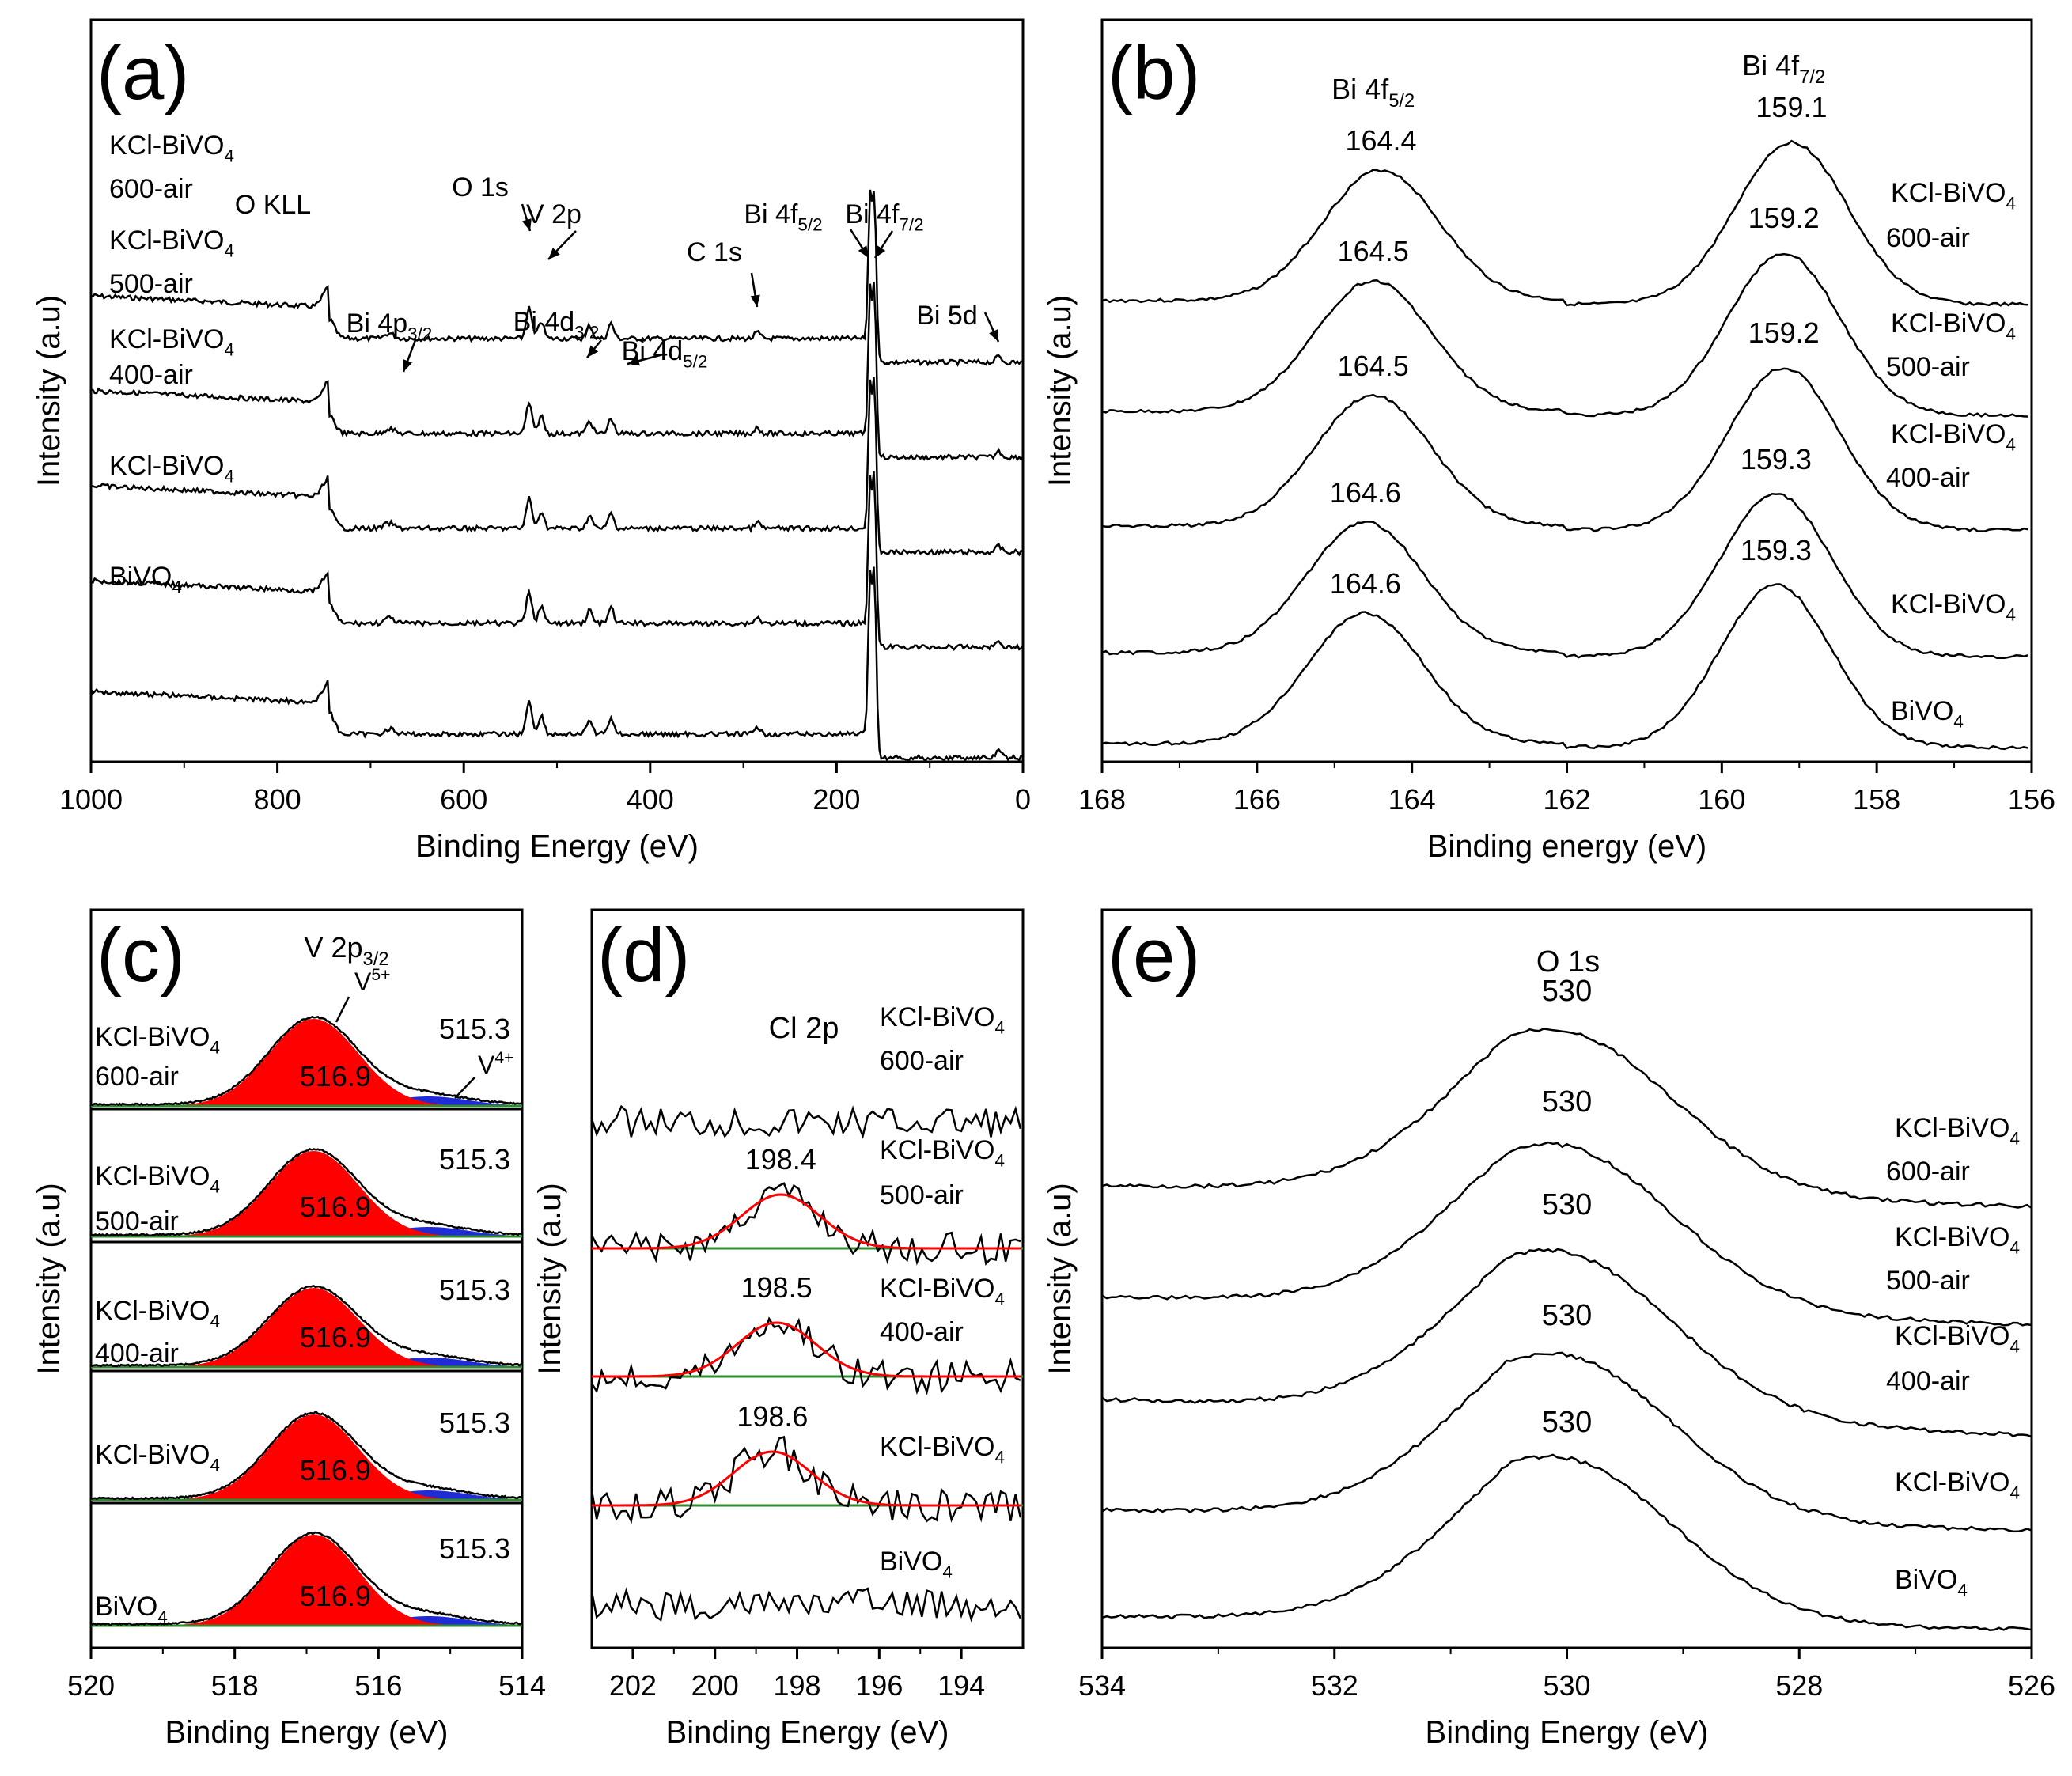 Image resolution: width=2072 pixels, height=1776 pixels. I want to click on panel-e-title: O 1s, so click(1568, 962).